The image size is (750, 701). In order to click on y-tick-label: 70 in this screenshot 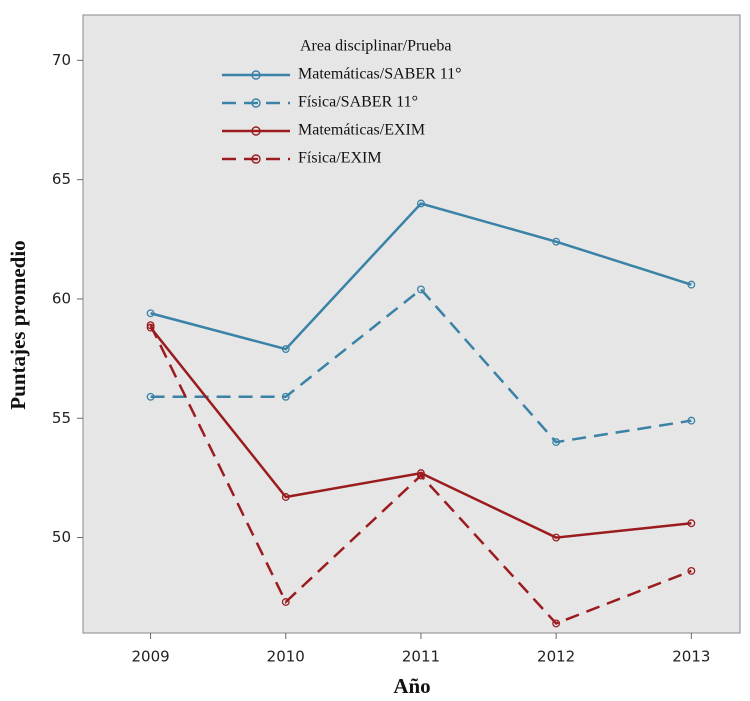, I will do `click(61, 60)`.